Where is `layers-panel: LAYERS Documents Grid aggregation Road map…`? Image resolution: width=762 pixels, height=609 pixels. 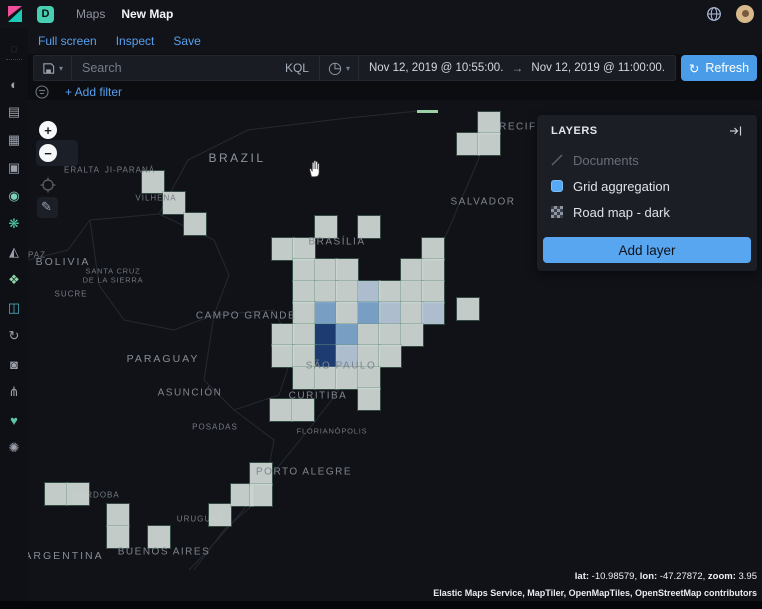
layers-panel: LAYERS Documents Grid aggregation Road map… is located at coordinates (647, 193).